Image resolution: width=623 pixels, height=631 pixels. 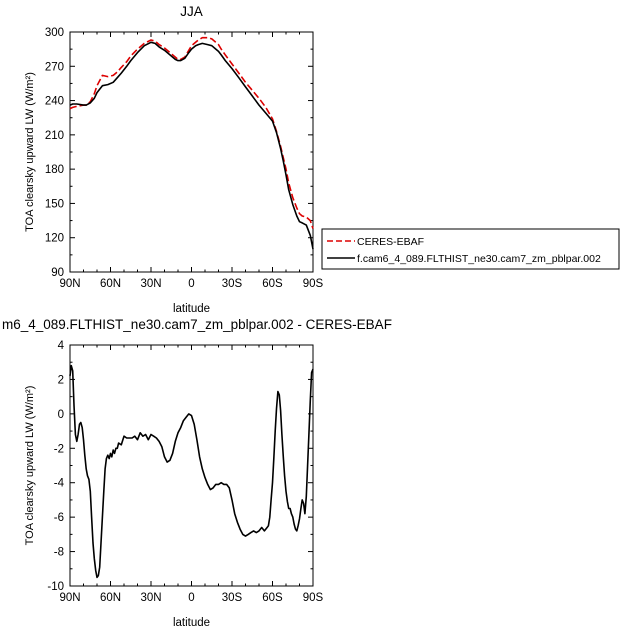 I want to click on y-tick-label: 2, so click(x=61, y=380).